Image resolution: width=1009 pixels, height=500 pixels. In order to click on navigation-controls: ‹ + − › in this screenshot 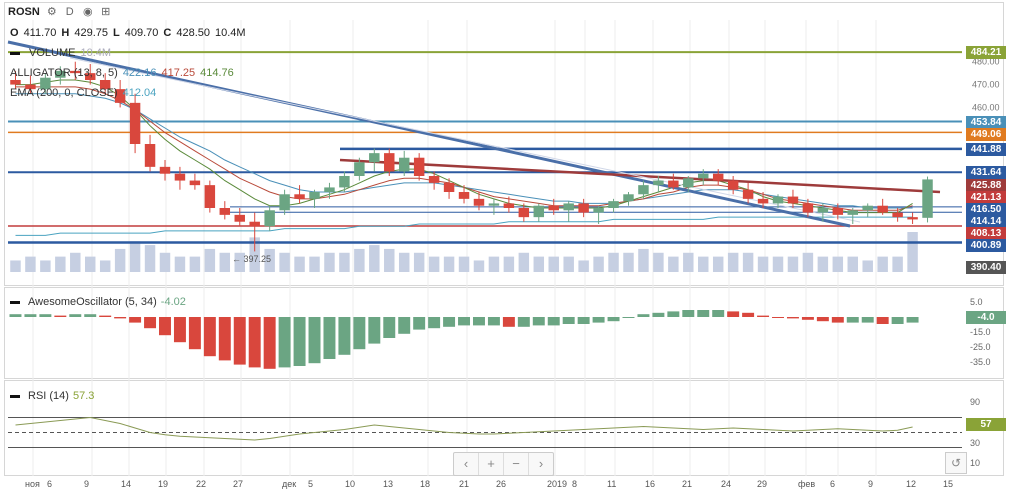, I will do `click(503, 464)`.